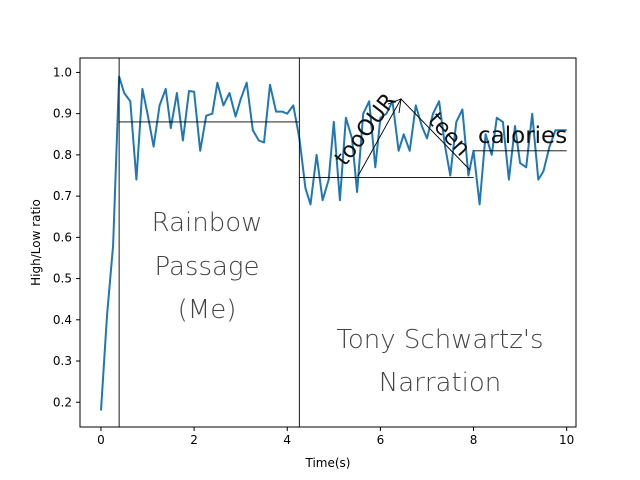 The image size is (640, 480). What do you see at coordinates (381, 440) in the screenshot?
I see `x-tick-label: 6` at bounding box center [381, 440].